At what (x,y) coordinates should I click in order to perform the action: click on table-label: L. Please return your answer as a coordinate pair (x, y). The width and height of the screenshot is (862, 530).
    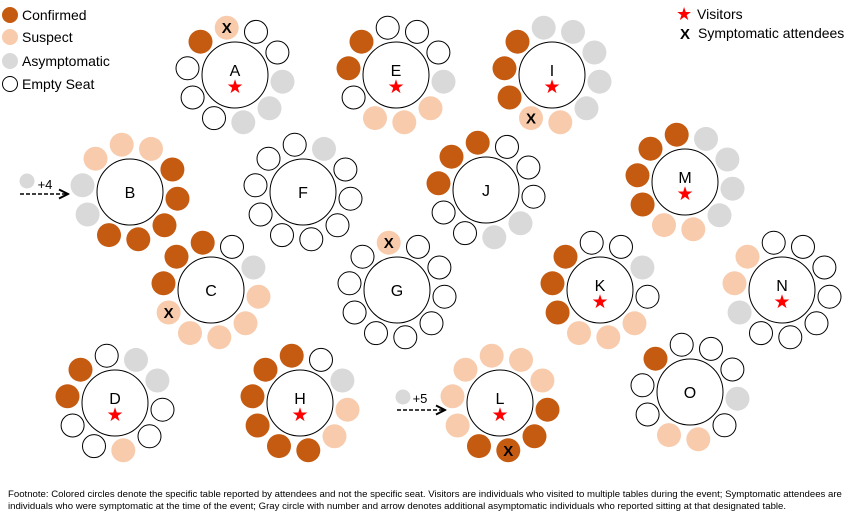
    Looking at the image, I should click on (500, 399).